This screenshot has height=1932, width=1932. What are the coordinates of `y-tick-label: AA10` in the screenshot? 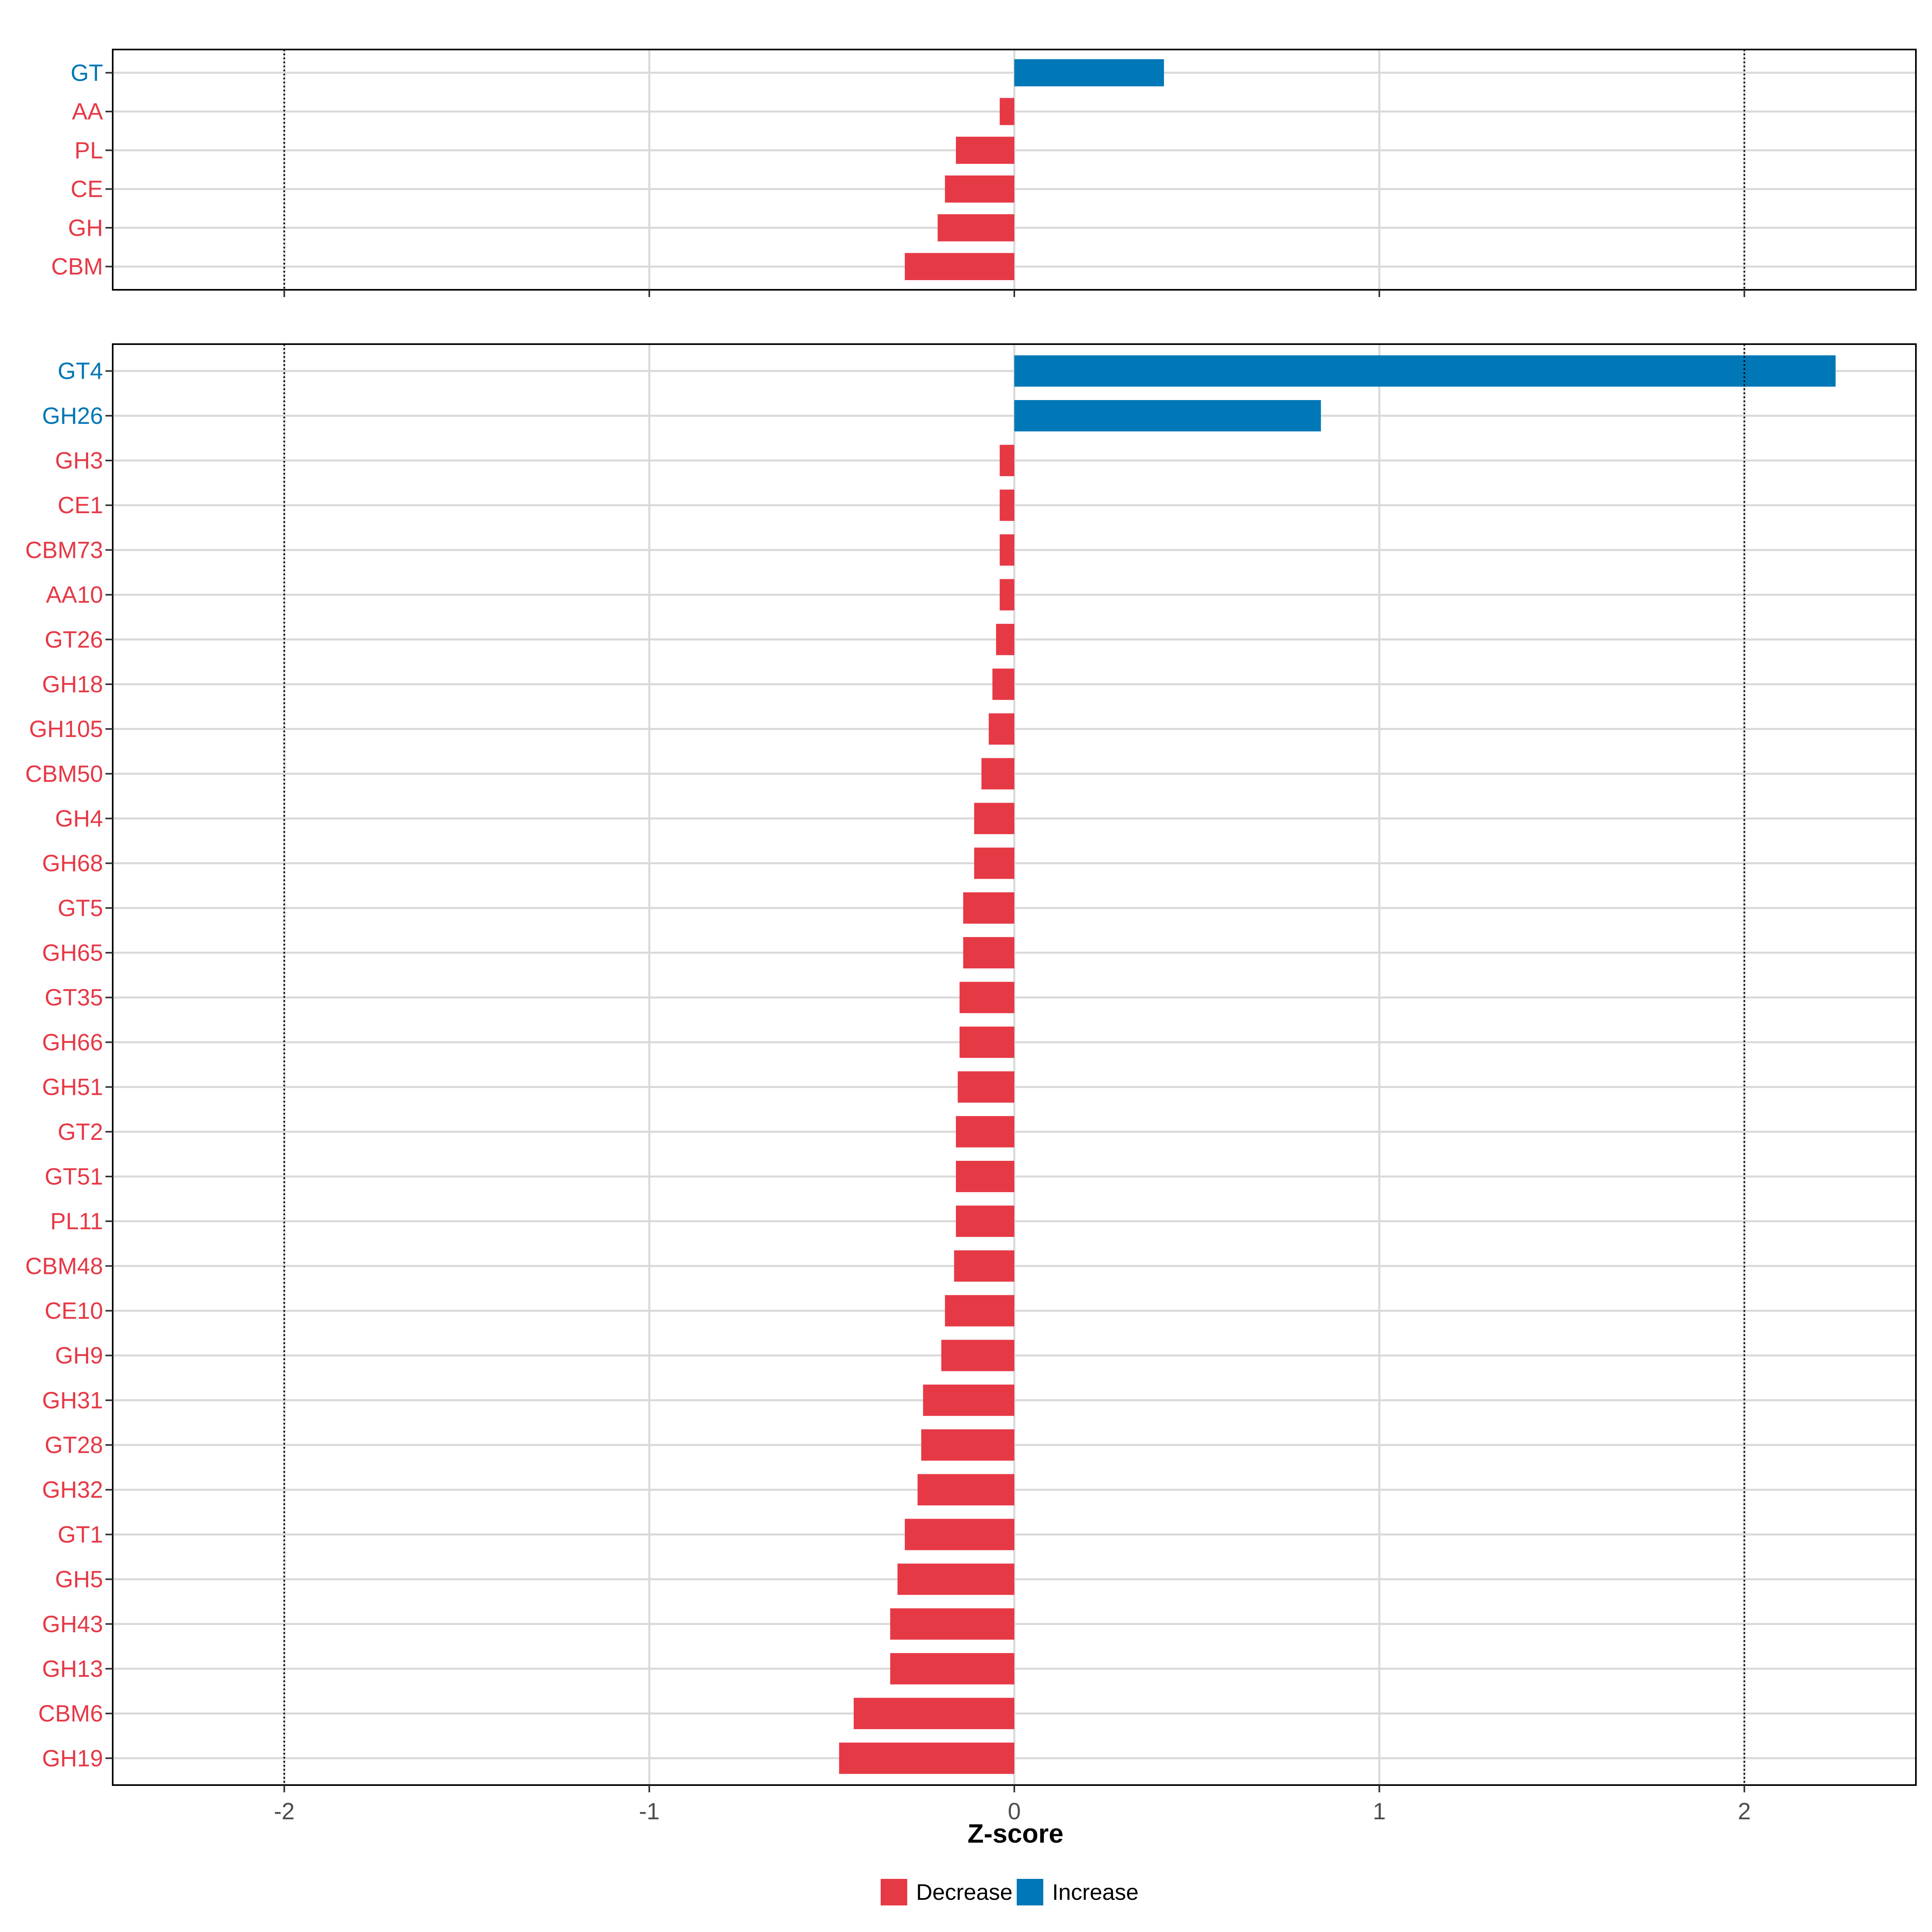 It's located at (74, 595).